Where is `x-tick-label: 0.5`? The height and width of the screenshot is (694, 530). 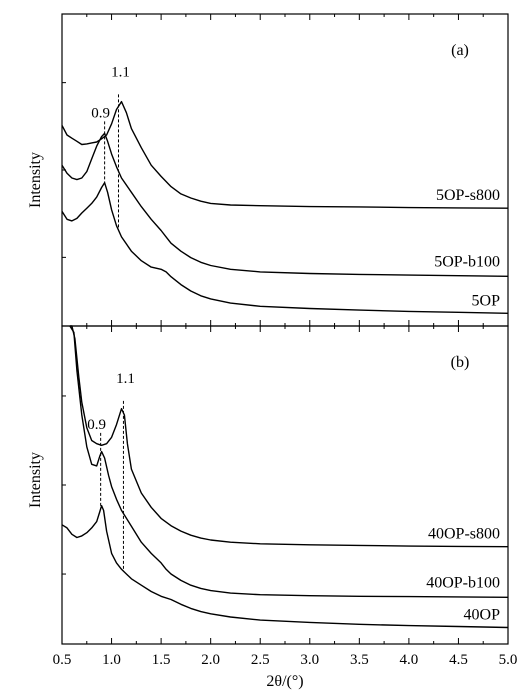 x-tick-label: 0.5 is located at coordinates (62, 660).